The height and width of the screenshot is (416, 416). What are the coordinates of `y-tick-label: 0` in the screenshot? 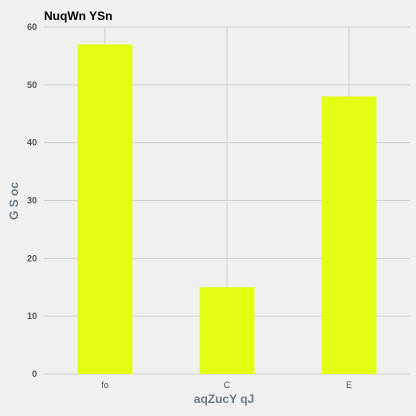 It's located at (34, 374).